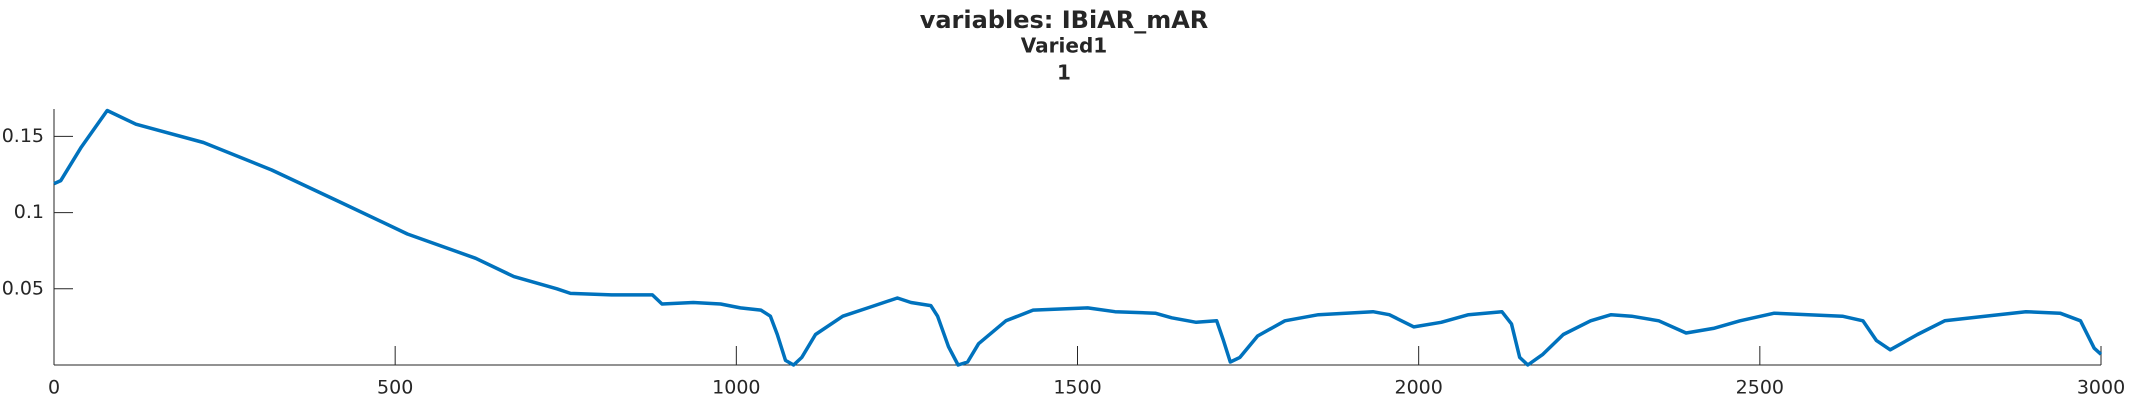 This screenshot has width=2133, height=400. What do you see at coordinates (23, 288) in the screenshot?
I see `y-tick-label: 0.05` at bounding box center [23, 288].